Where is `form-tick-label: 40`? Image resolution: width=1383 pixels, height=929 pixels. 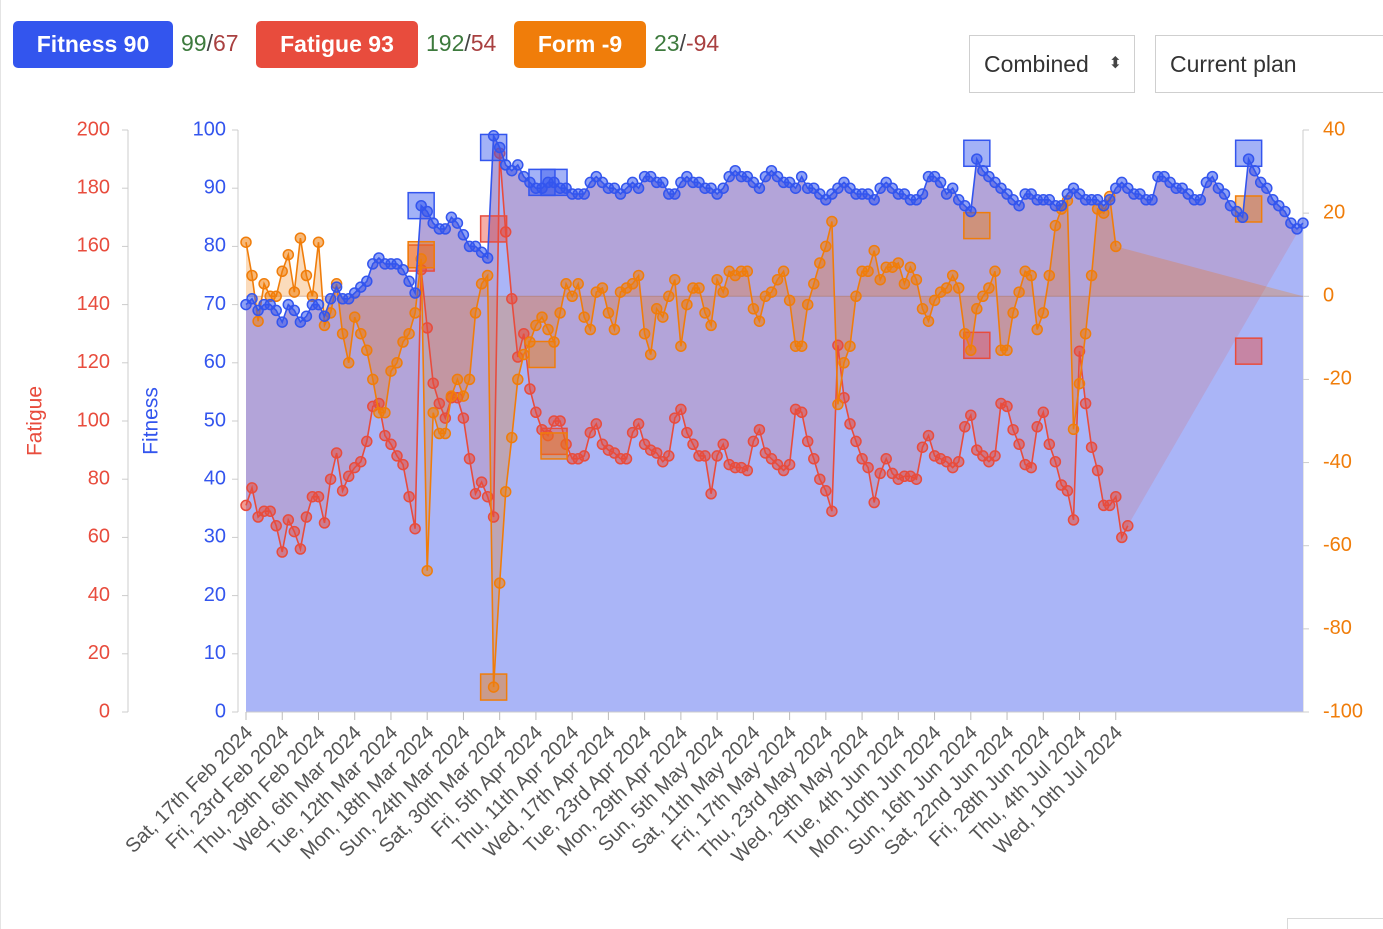 form-tick-label: 40 is located at coordinates (1334, 129).